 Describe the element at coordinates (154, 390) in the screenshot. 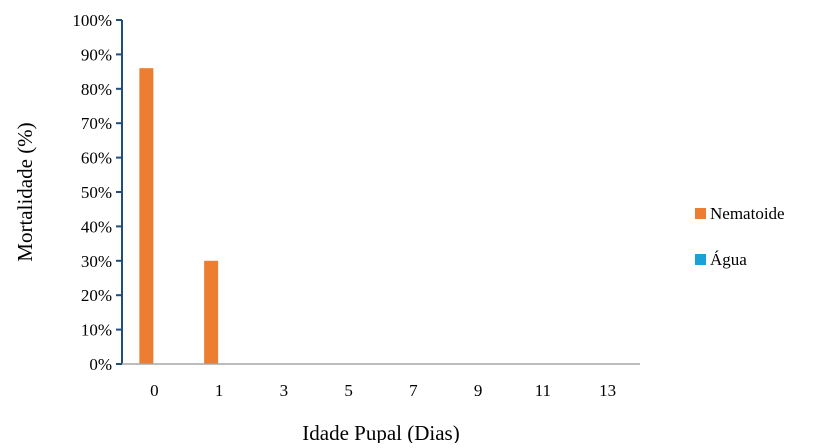

I see `x-tick-label: 0` at that location.